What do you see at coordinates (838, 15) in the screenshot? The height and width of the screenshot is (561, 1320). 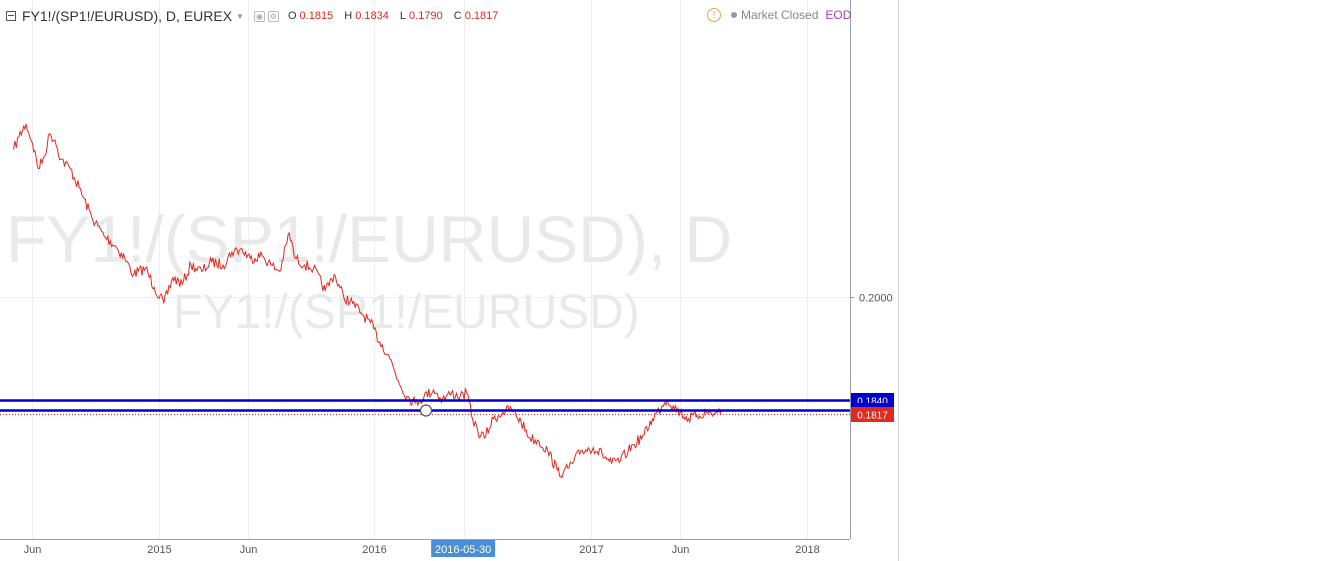 I see `eod-label: EOD` at bounding box center [838, 15].